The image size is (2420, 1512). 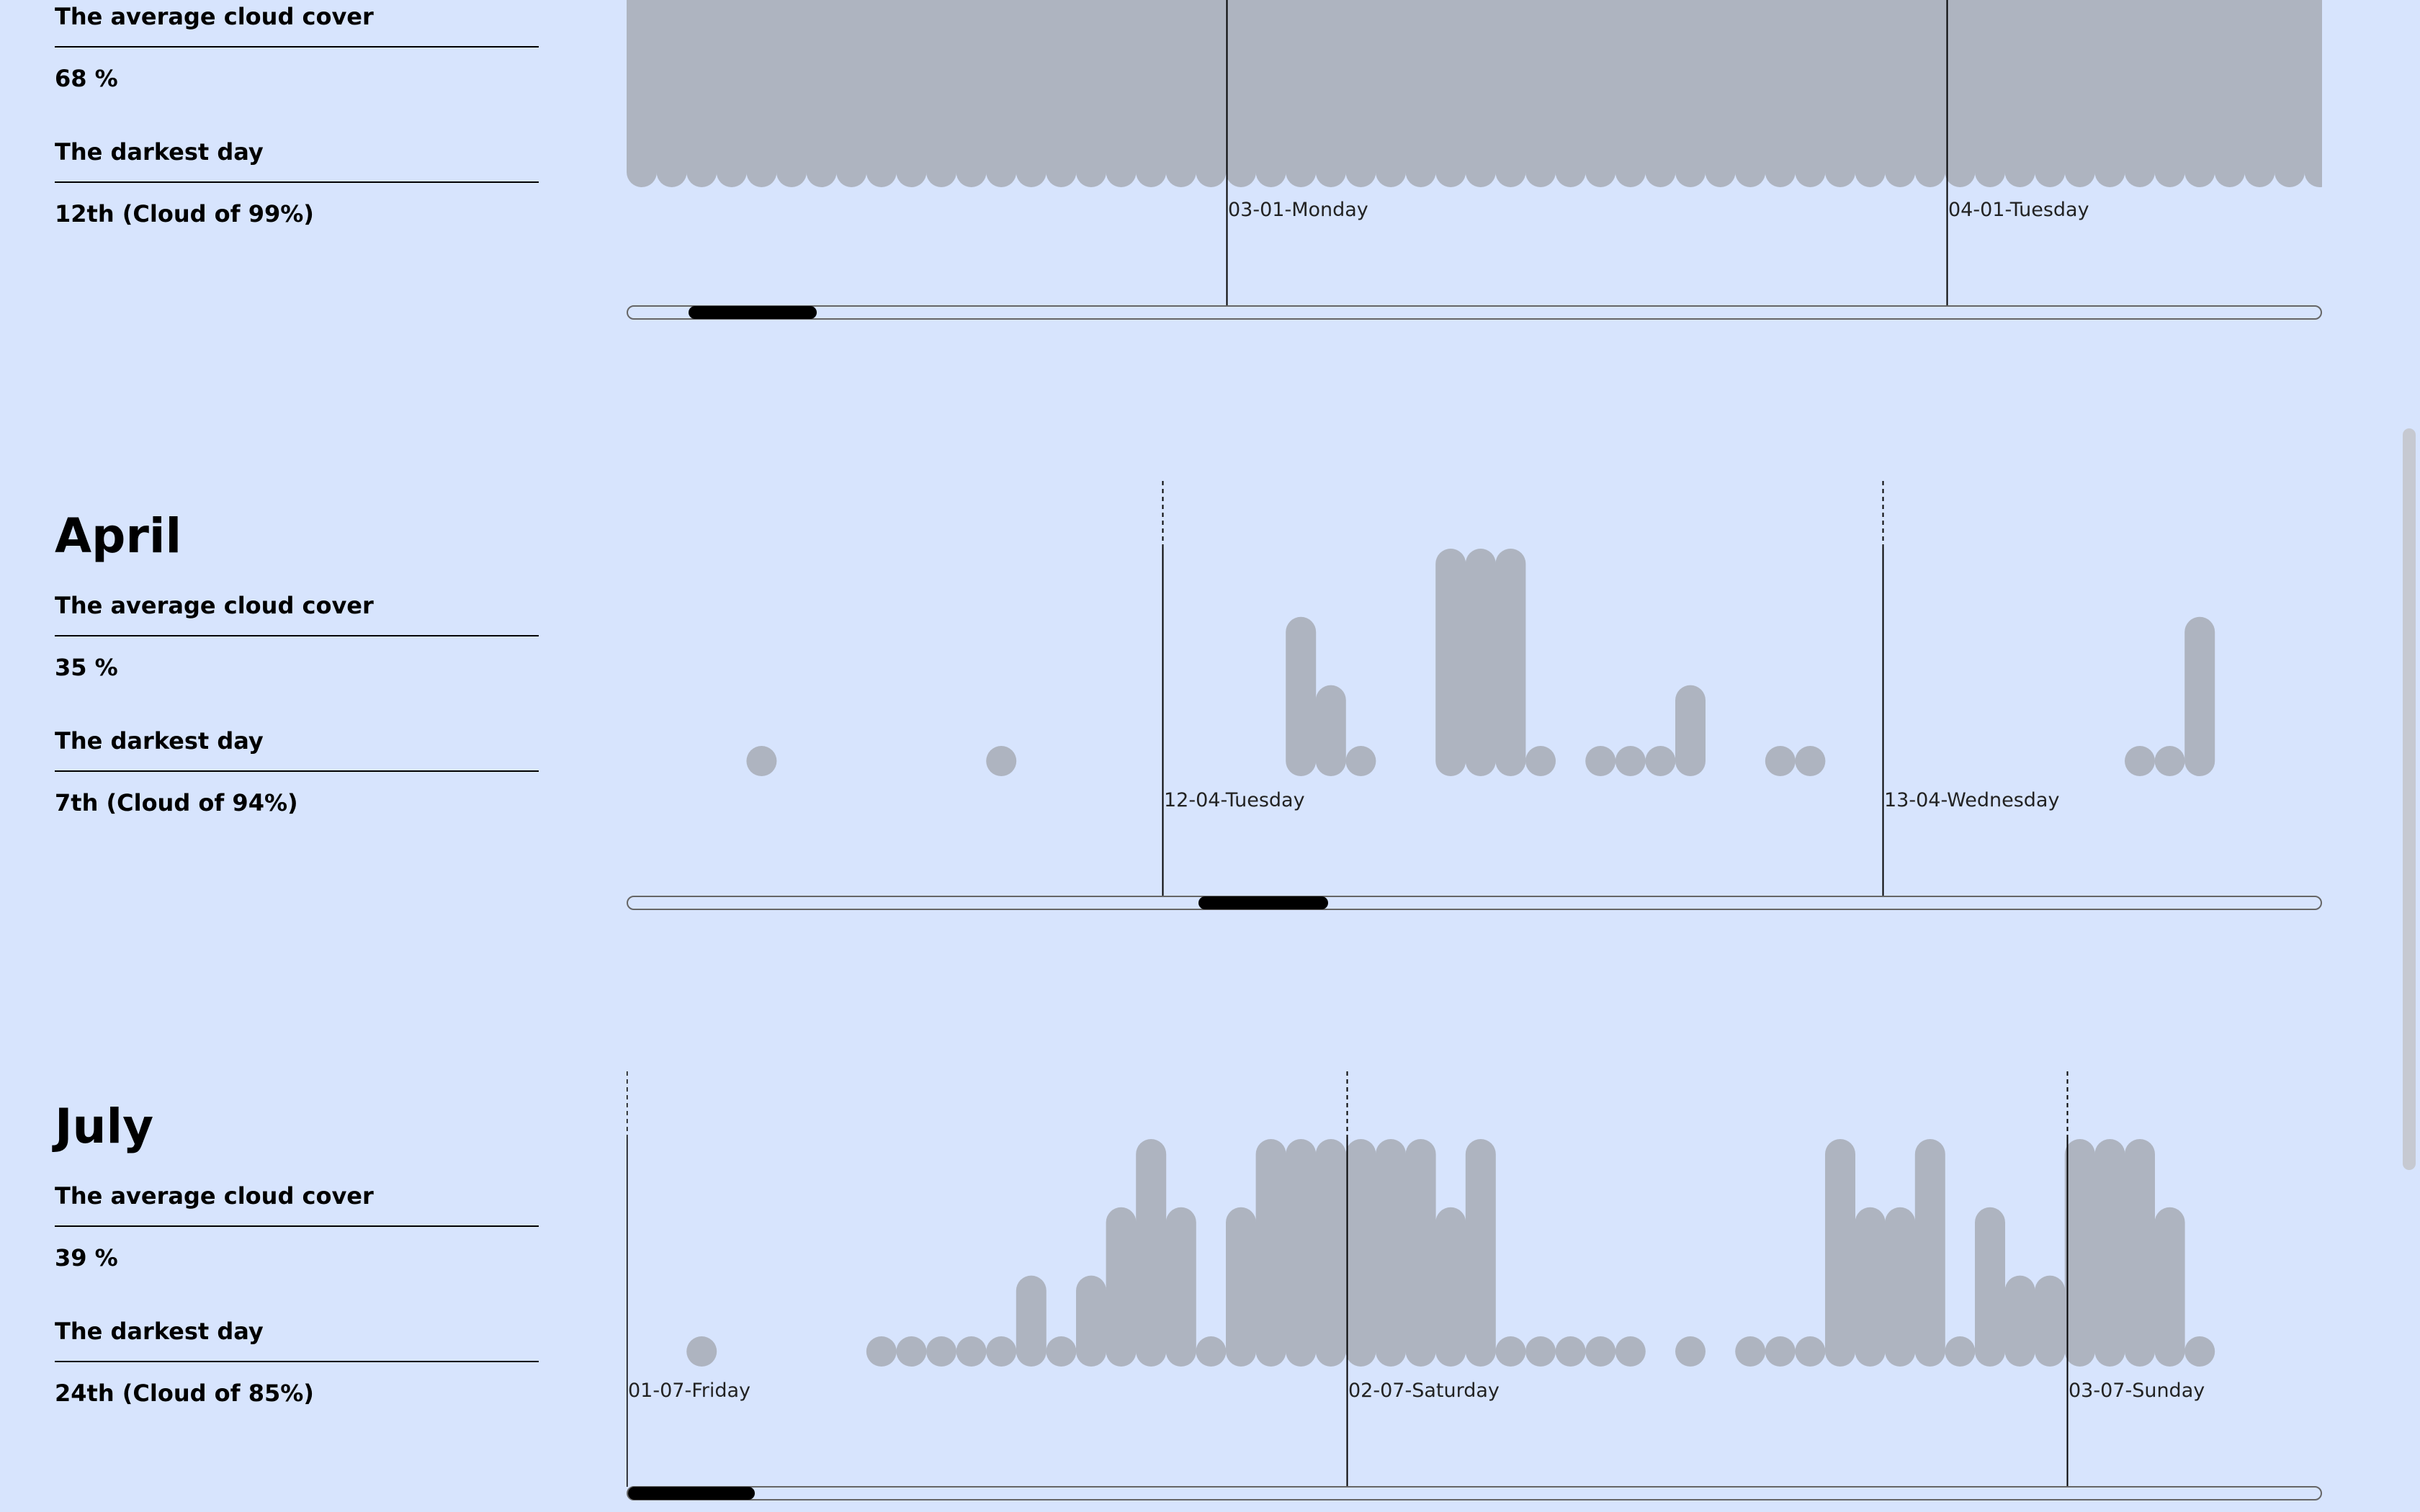 What do you see at coordinates (119, 536) in the screenshot?
I see `month-title: April` at bounding box center [119, 536].